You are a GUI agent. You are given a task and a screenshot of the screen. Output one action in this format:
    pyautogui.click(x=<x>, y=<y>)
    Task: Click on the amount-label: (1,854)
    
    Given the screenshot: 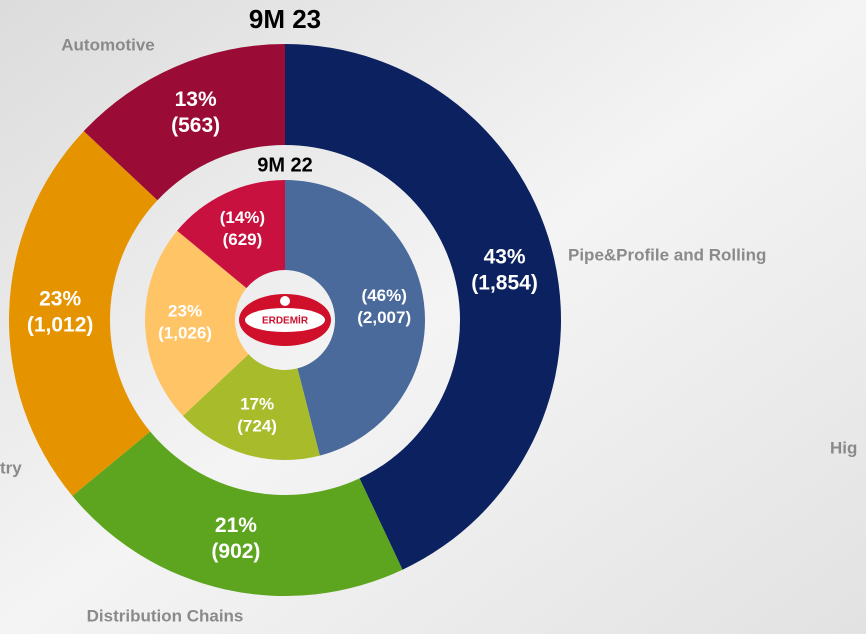 What is the action you would take?
    pyautogui.click(x=504, y=282)
    